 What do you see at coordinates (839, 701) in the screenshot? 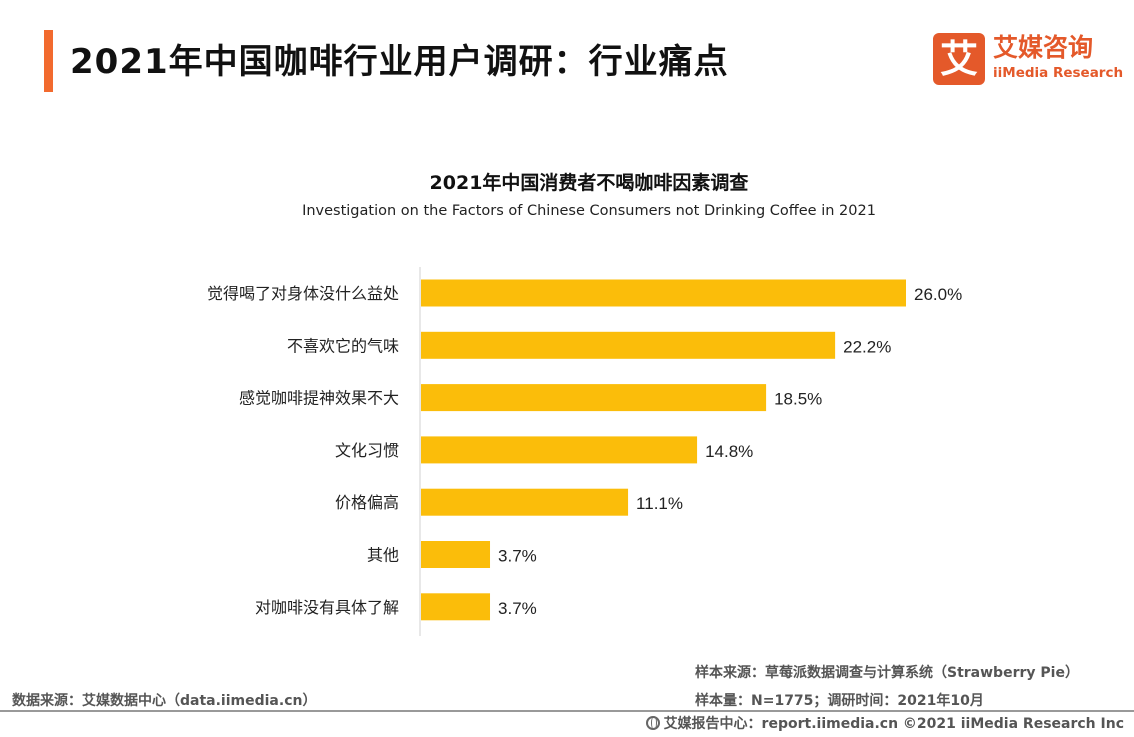
I see `sample-size-note: 样本量：N=1775；调研时间：2021年10月` at bounding box center [839, 701].